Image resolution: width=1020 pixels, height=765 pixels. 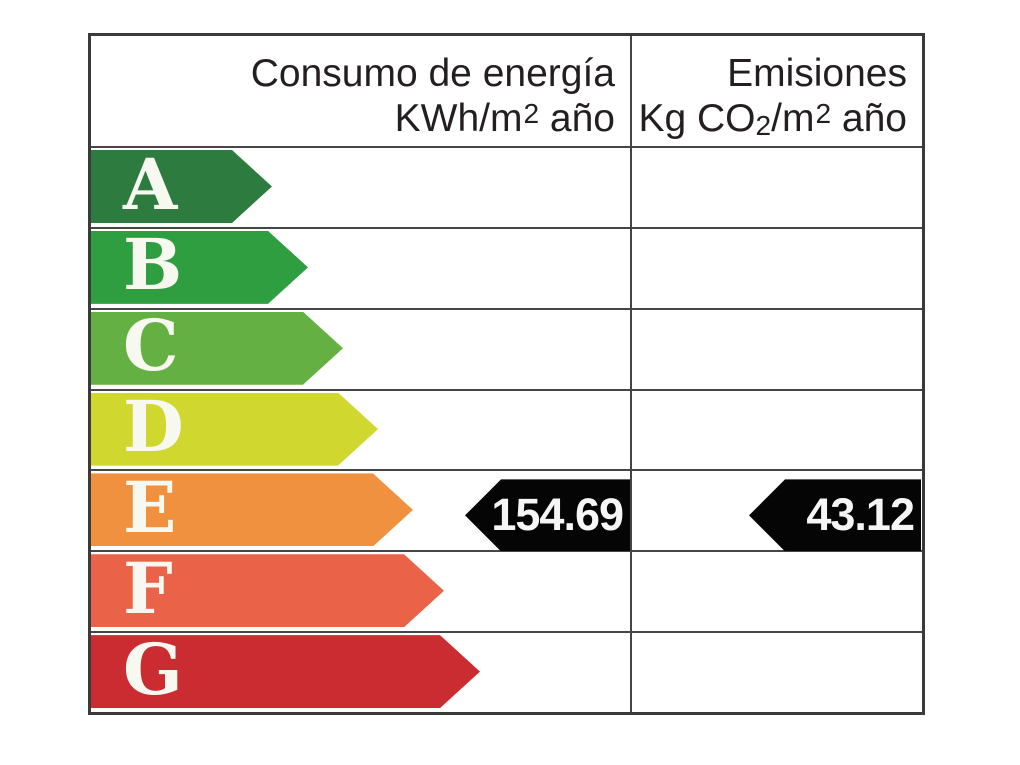 What do you see at coordinates (217, 348) in the screenshot?
I see `rating-arrow-c: C` at bounding box center [217, 348].